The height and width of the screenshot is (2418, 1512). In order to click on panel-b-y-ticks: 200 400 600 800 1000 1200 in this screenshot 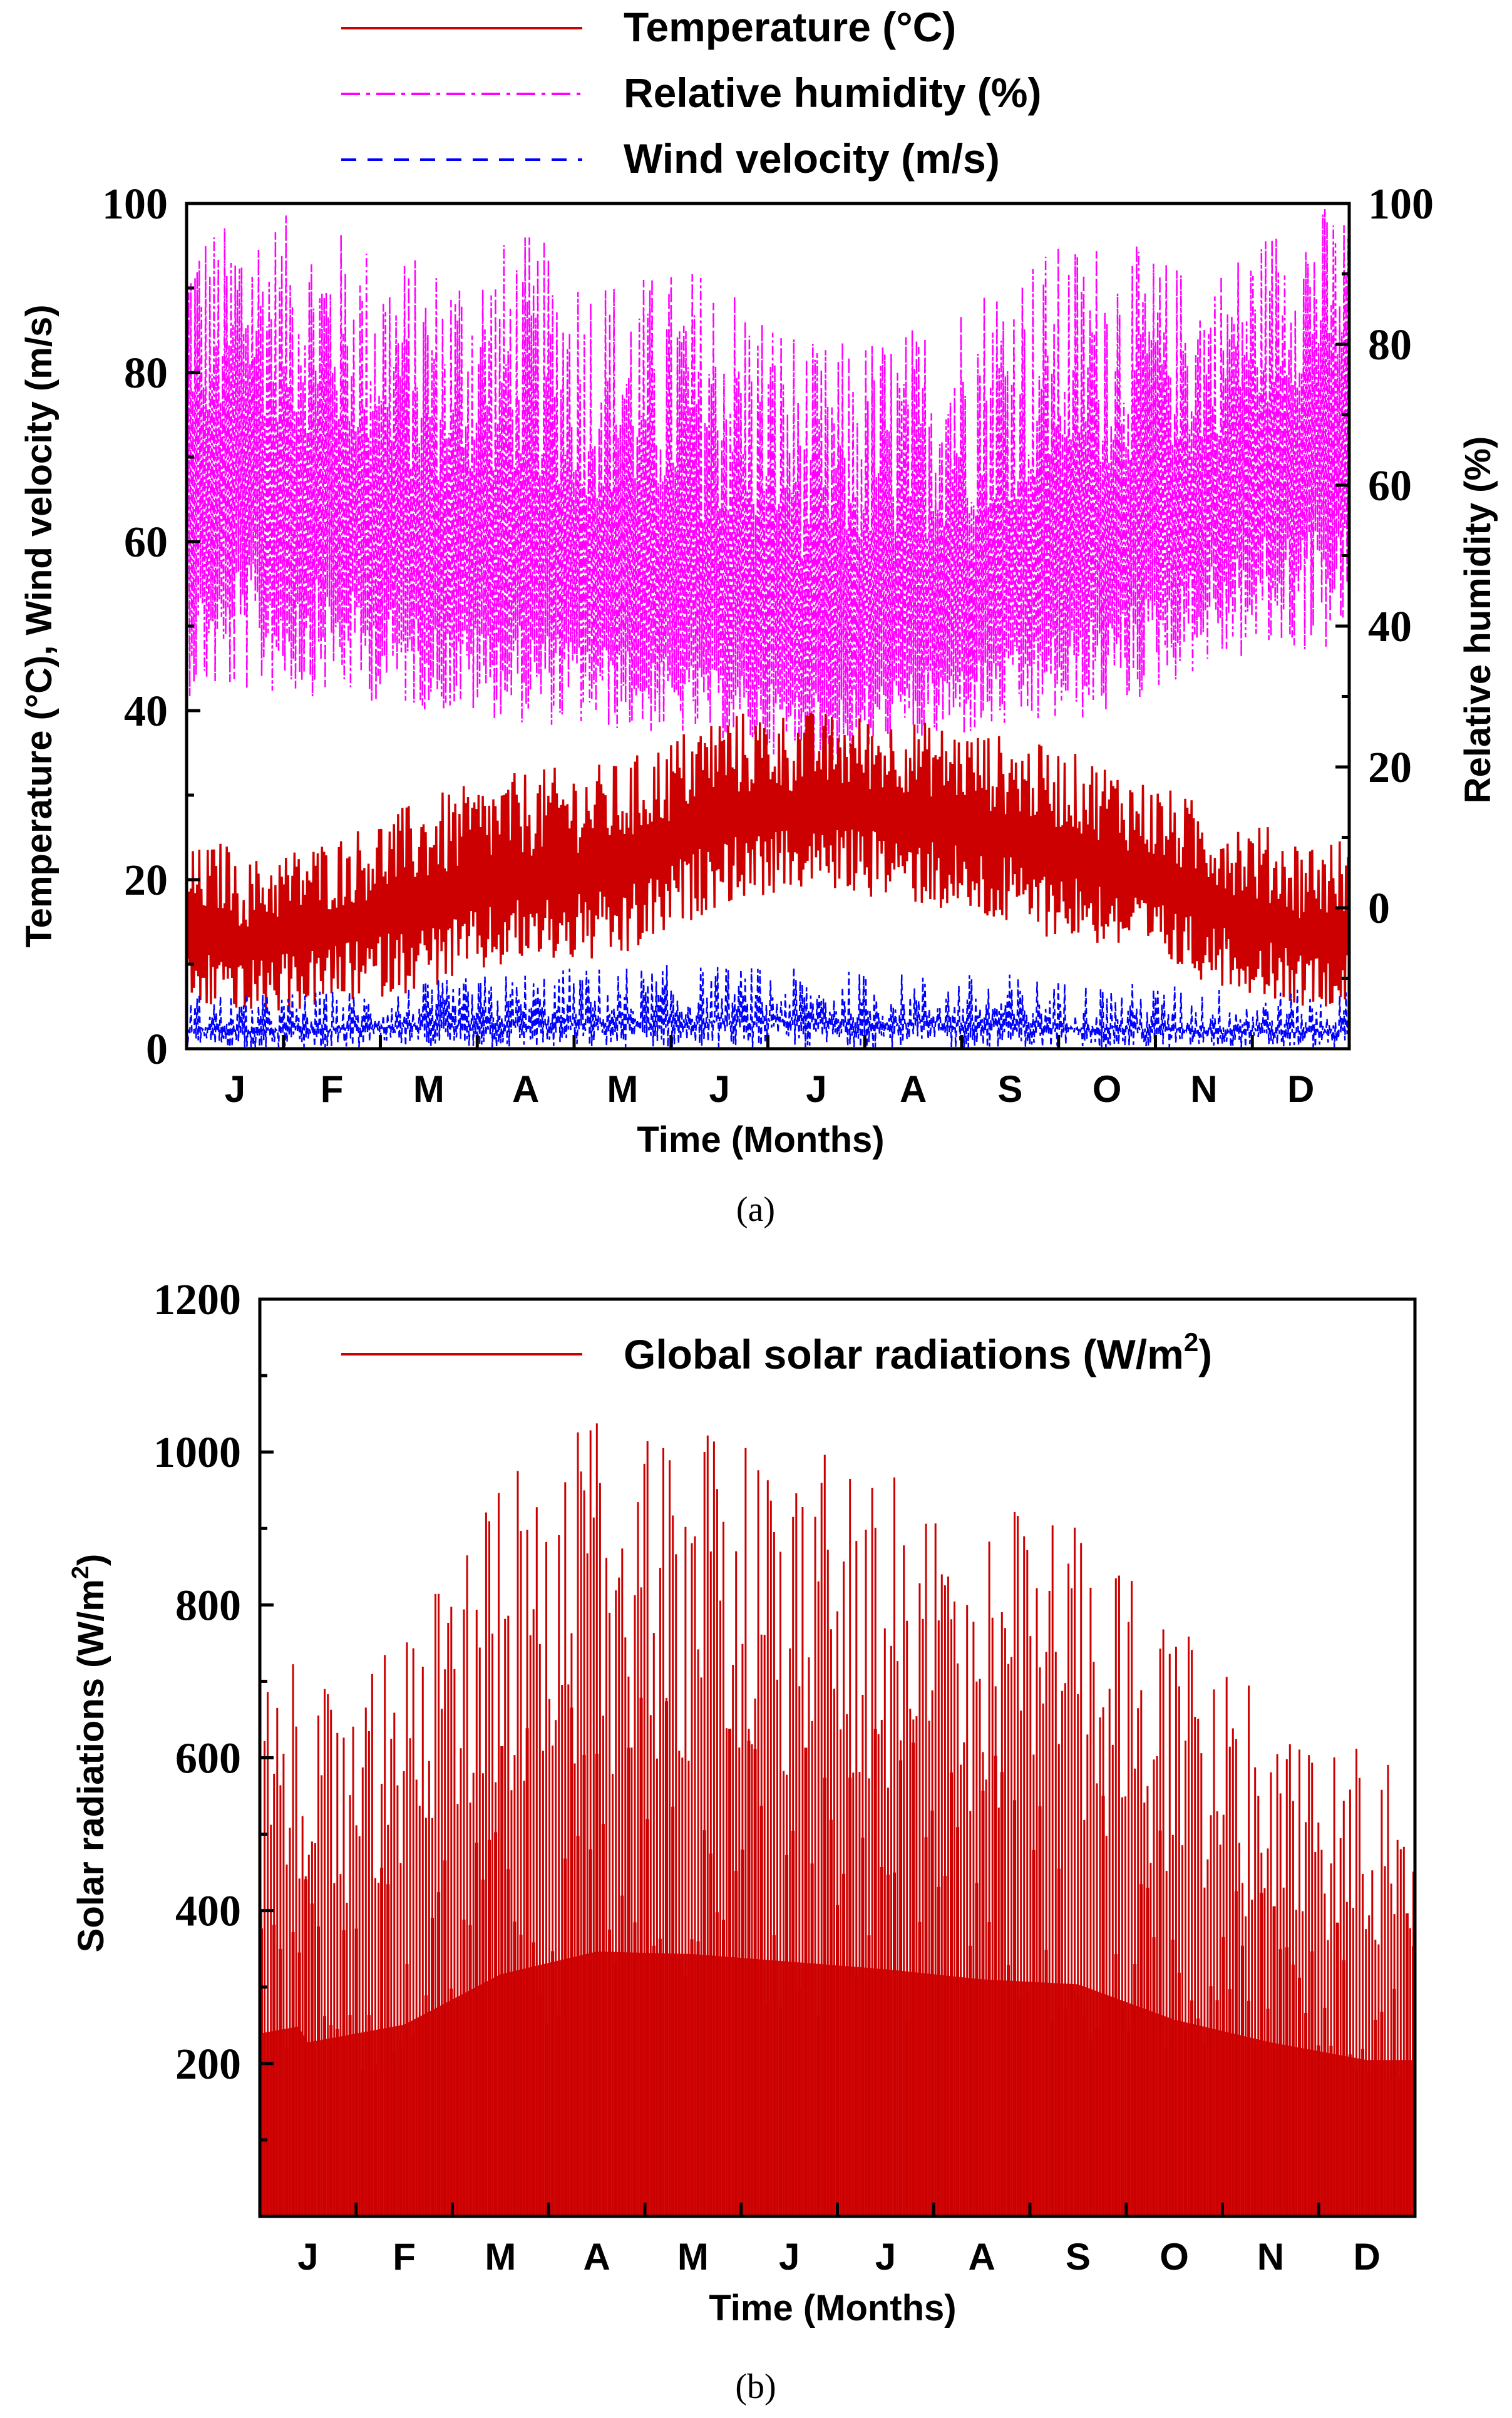, I will do `click(214, 1709)`.